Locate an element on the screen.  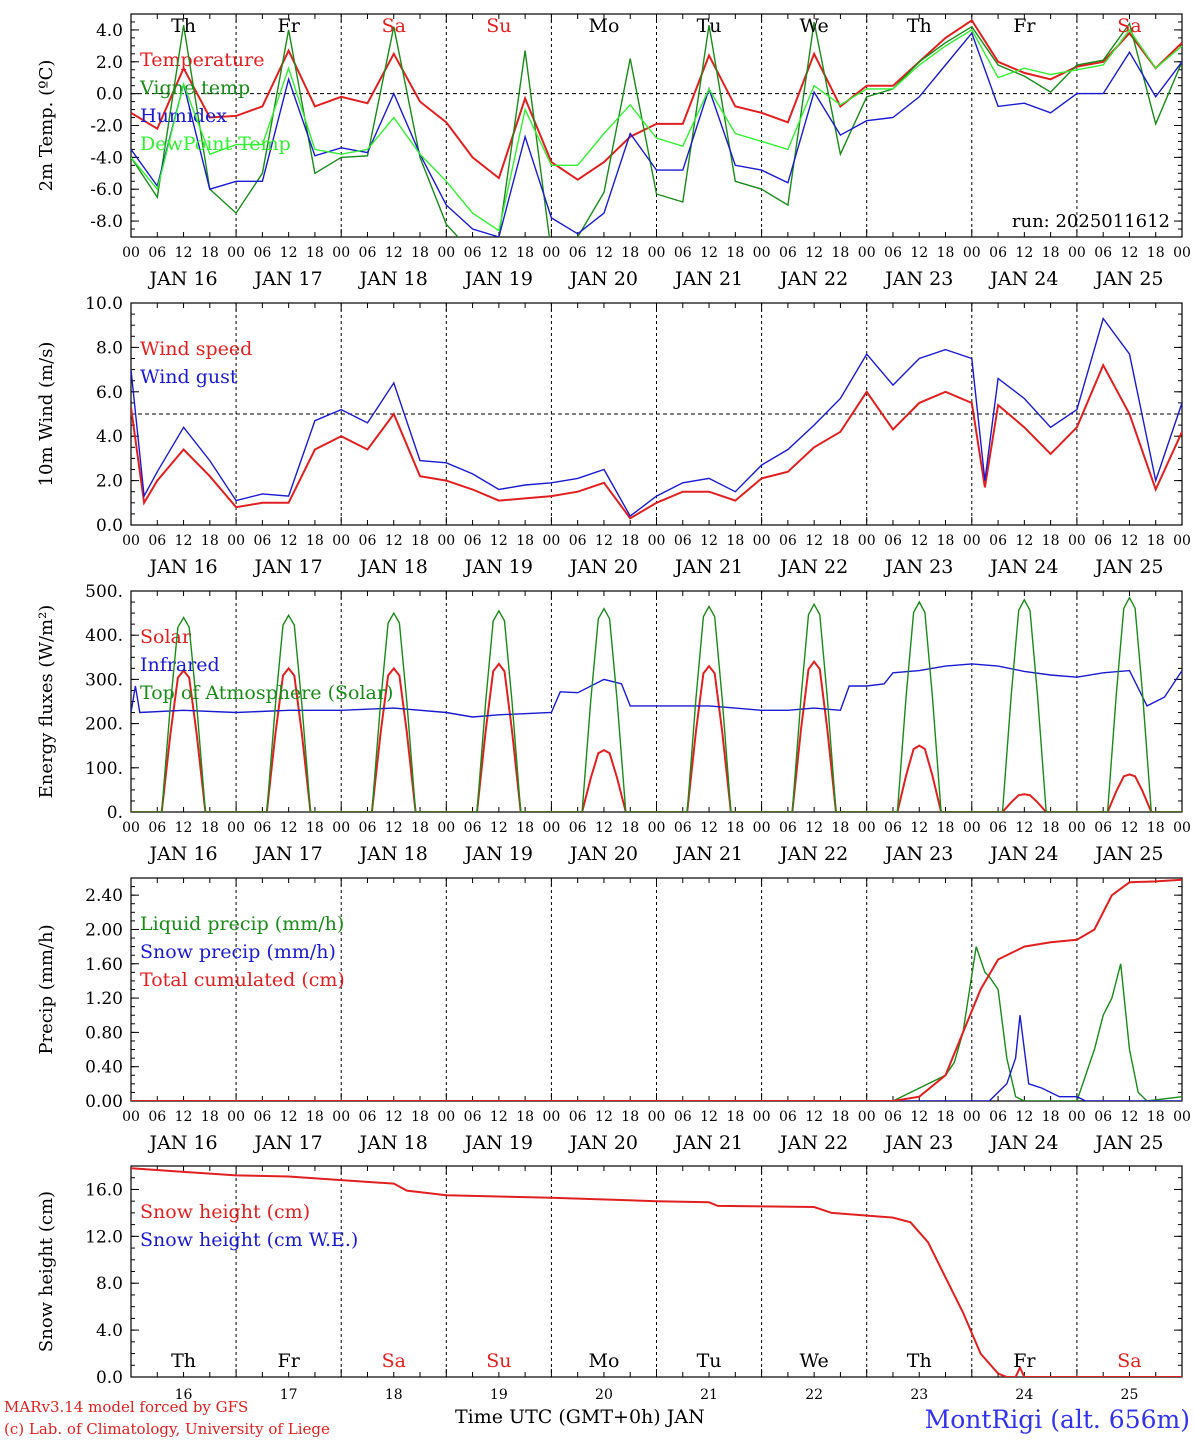
y-tick-label: -2.0 is located at coordinates (106, 127).